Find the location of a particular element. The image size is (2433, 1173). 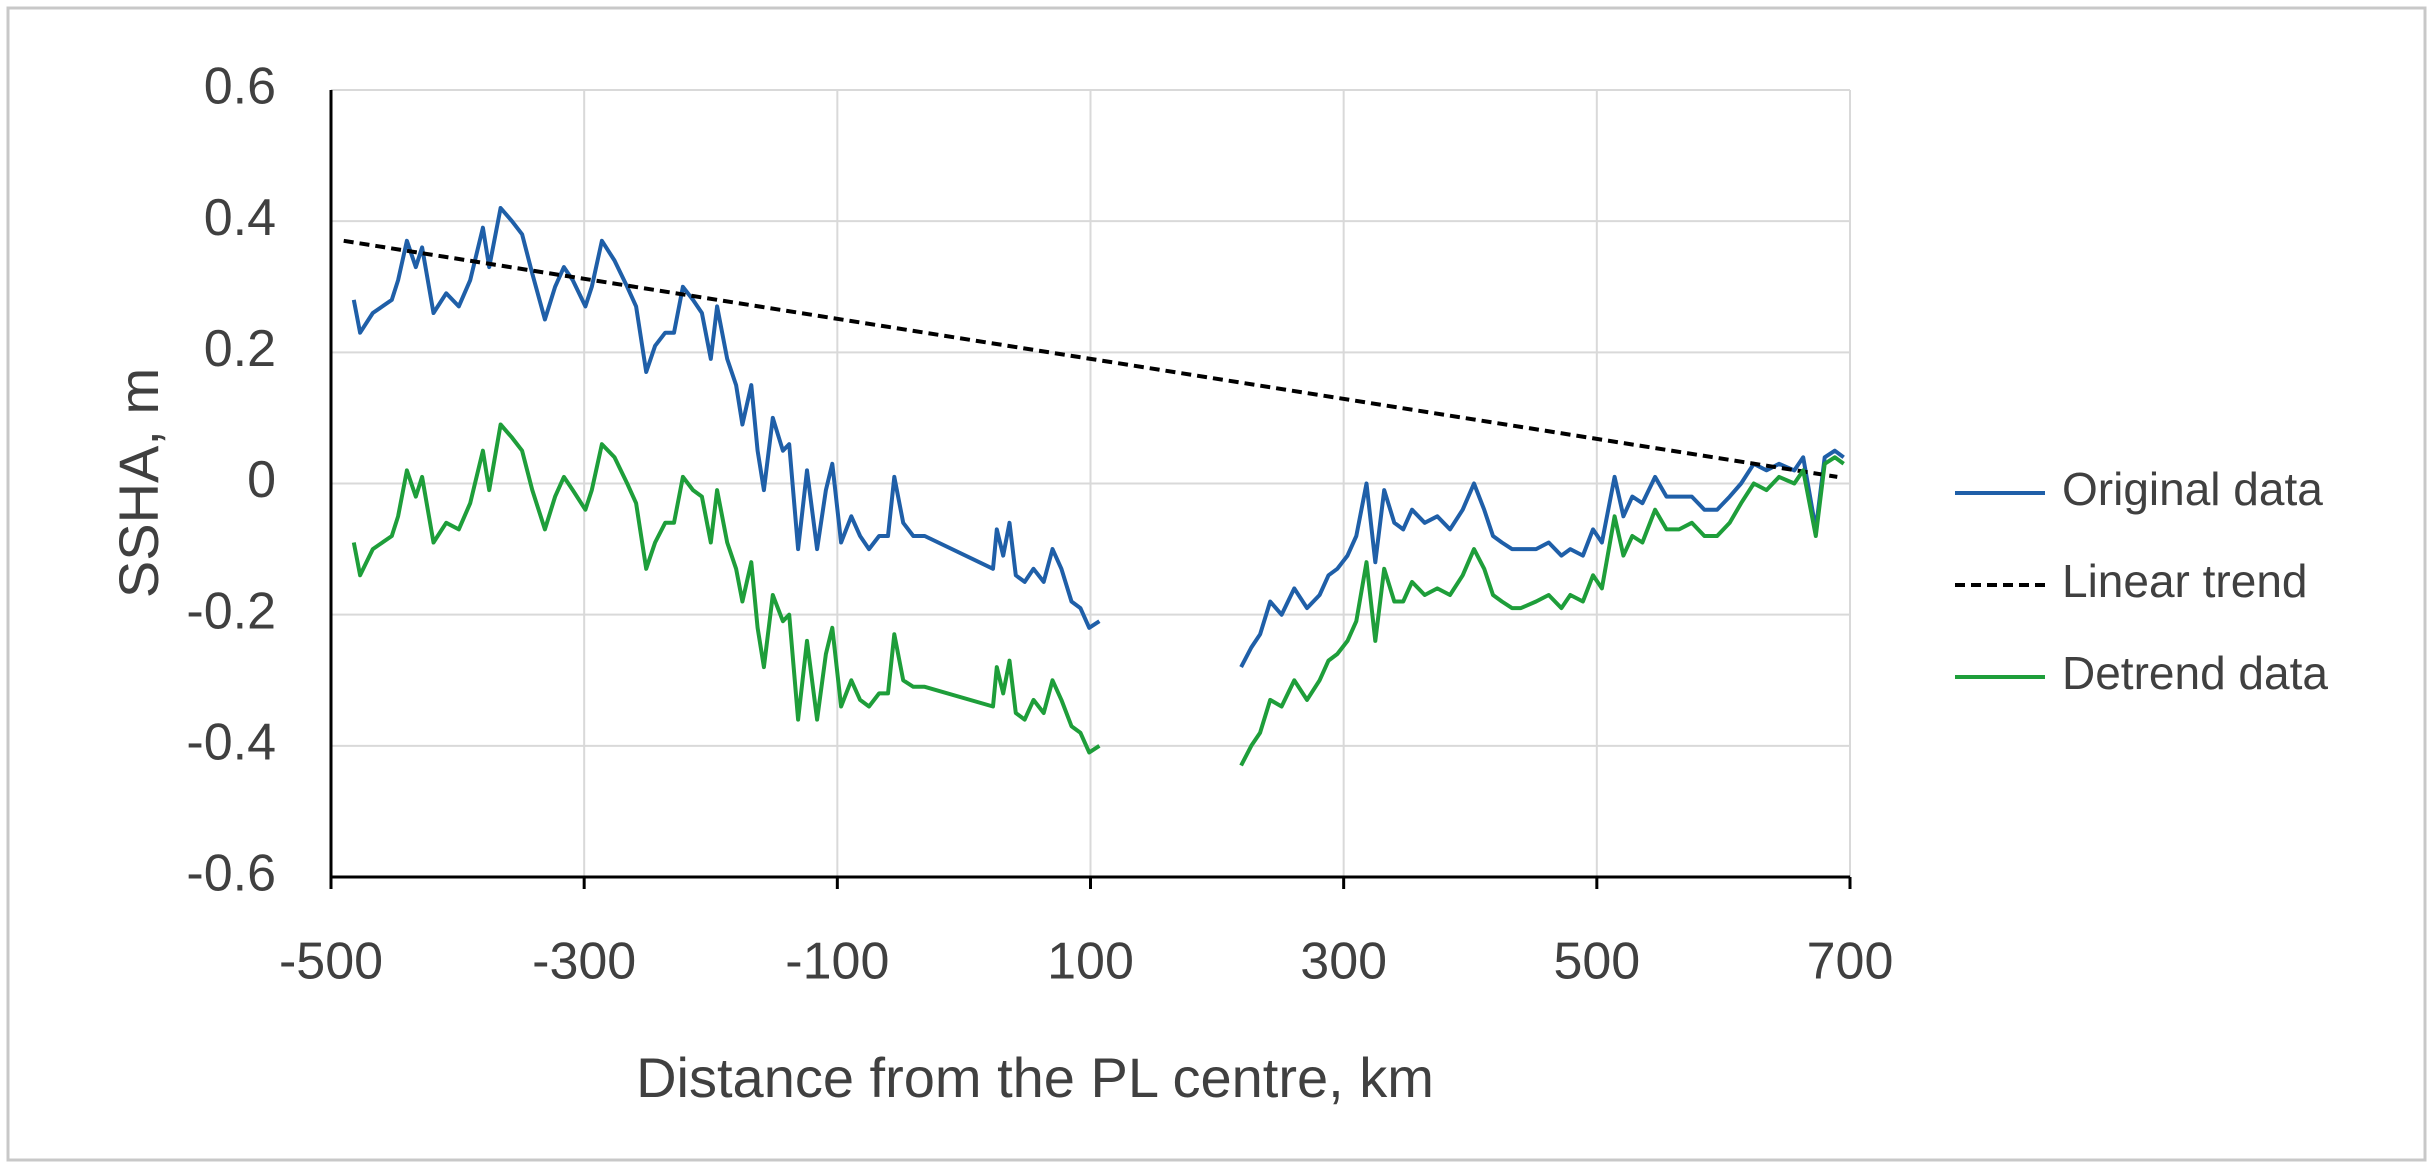

x-tick-label: 500 is located at coordinates (1596, 962).